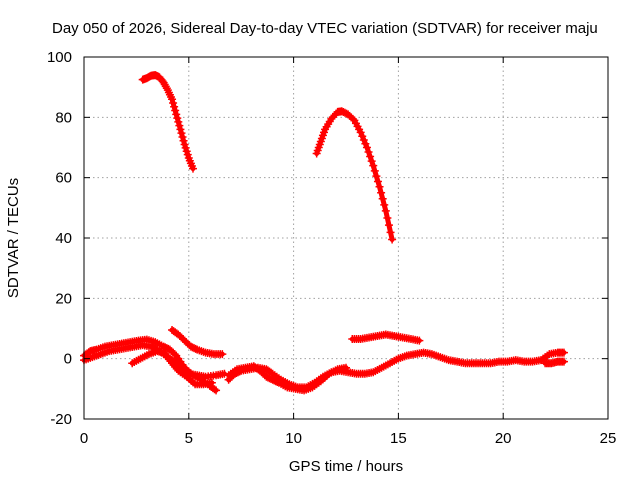  I want to click on series-trace, so click(354, 175).